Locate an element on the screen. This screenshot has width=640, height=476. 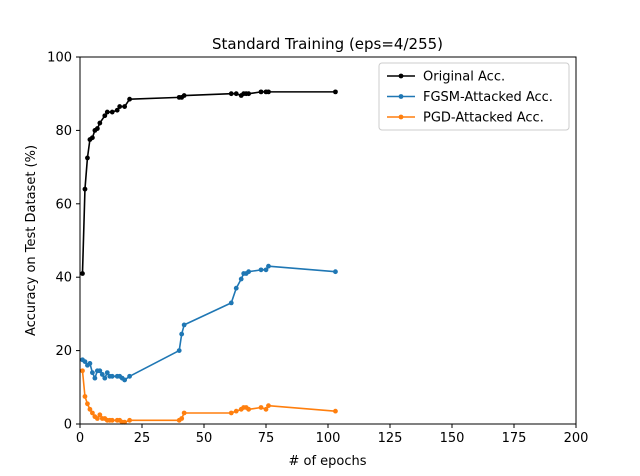
x-tick-label: 150 is located at coordinates (452, 438).